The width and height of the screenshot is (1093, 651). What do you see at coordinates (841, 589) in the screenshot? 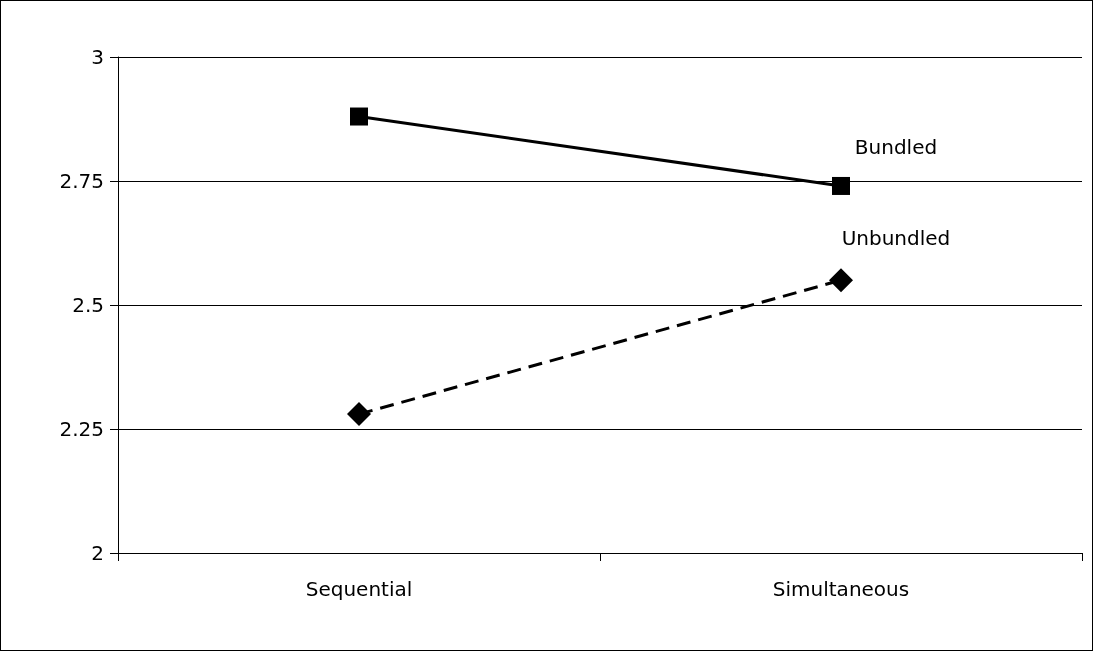
I see `x-tick-label: Simultaneous` at bounding box center [841, 589].